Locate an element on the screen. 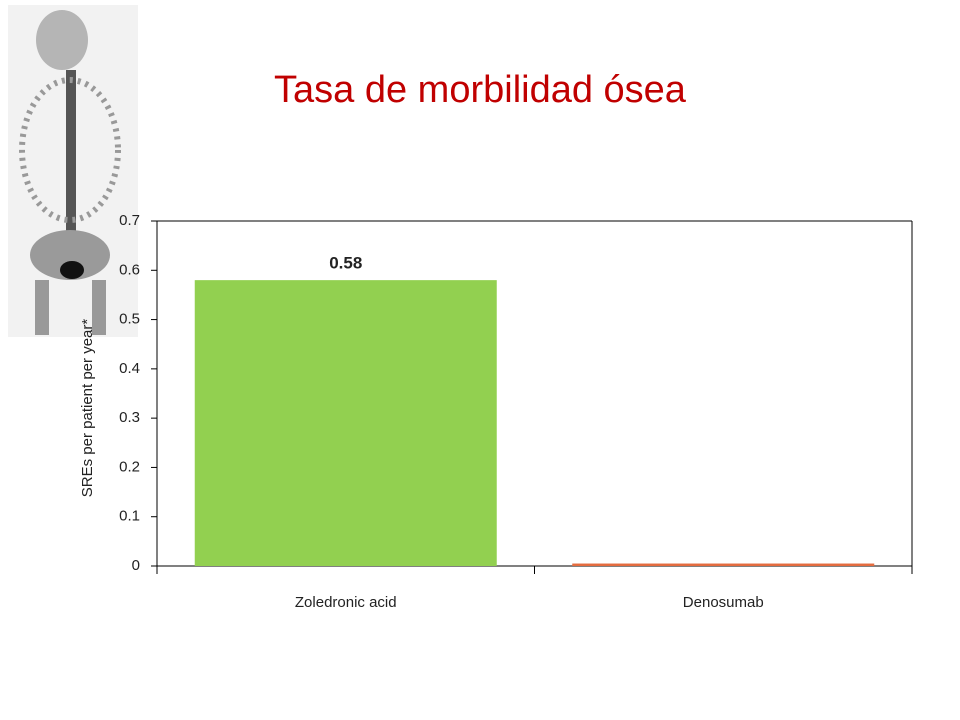 This screenshot has height=720, width=960. y-tick-label: 0.5 is located at coordinates (129, 319).